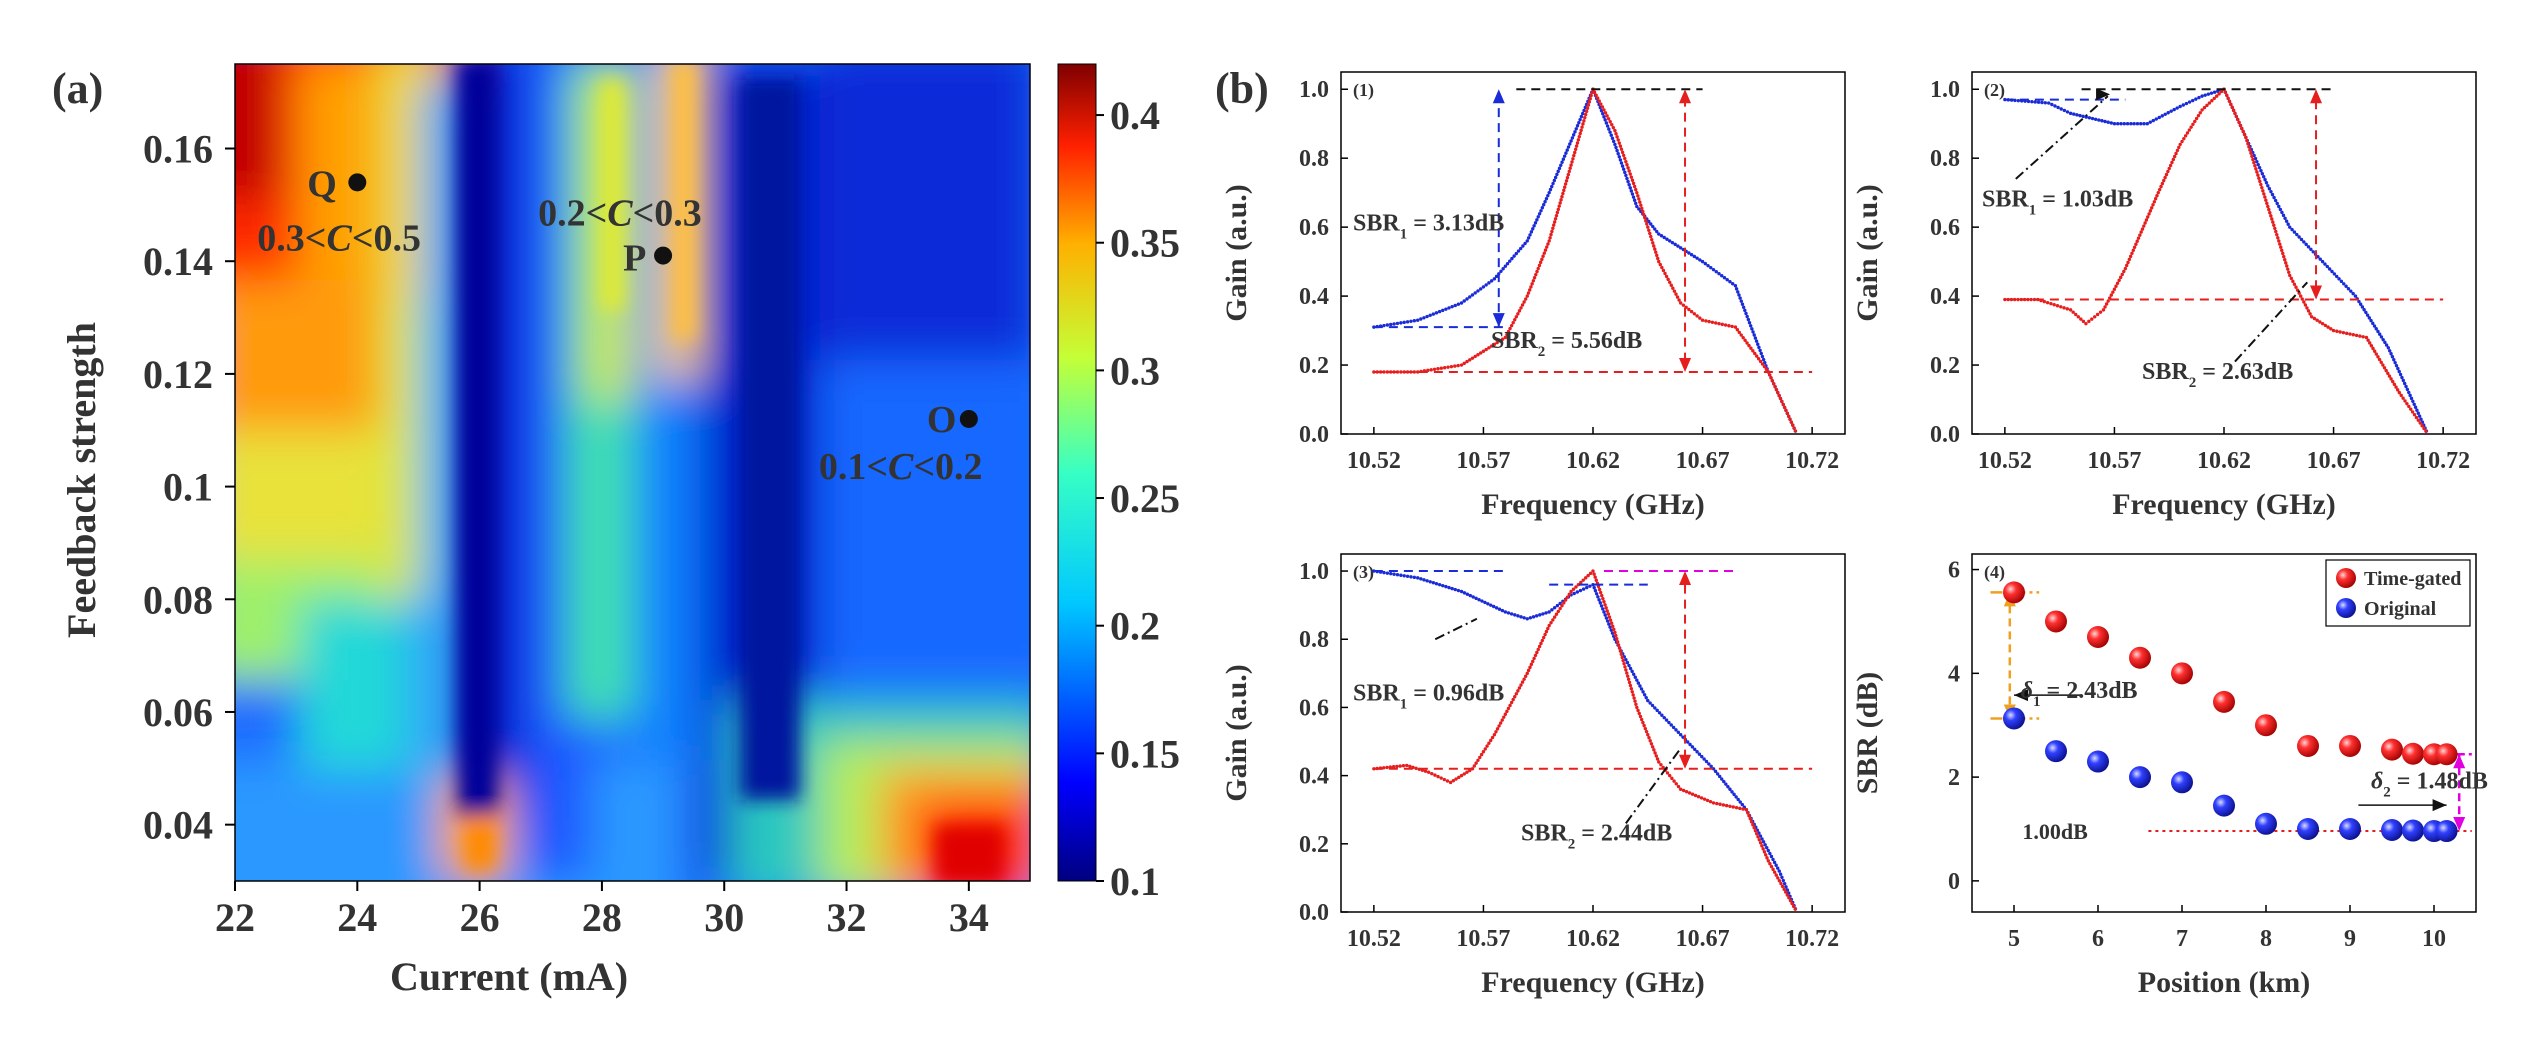 The image size is (2531, 1037). Describe the element at coordinates (509, 976) in the screenshot. I see `heatmap-xlabel: Current (mA)` at that location.